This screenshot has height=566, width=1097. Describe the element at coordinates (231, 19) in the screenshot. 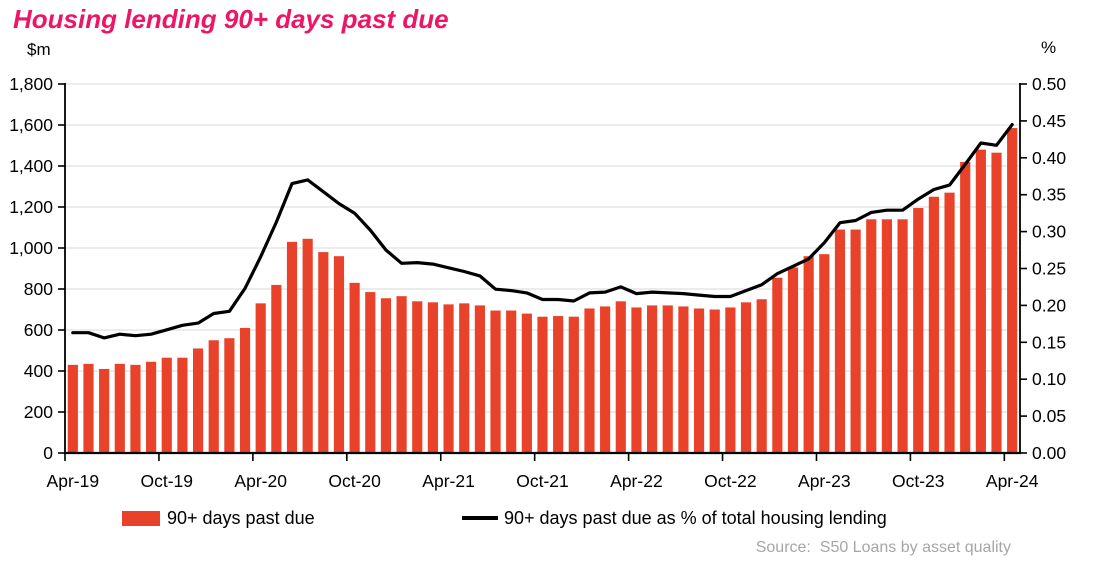

I see `chart-title: Housing lending 90+ days past due` at that location.